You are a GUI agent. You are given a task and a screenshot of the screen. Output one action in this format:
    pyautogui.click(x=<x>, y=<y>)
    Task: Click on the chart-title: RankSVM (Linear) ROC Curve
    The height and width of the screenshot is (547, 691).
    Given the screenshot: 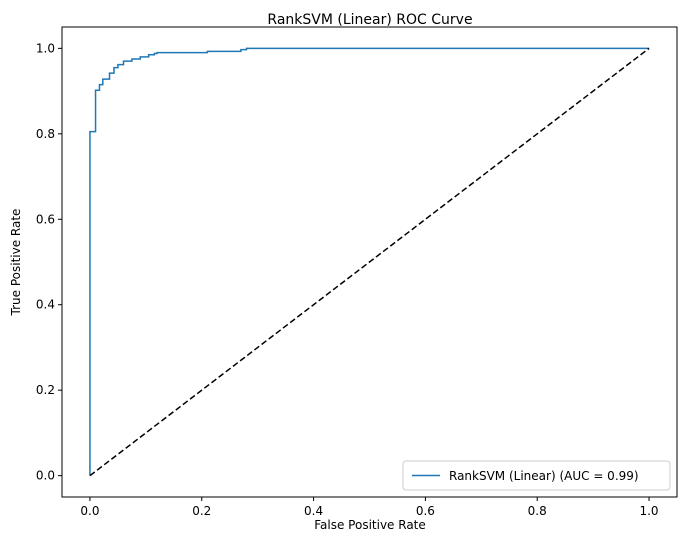 What is the action you would take?
    pyautogui.click(x=369, y=20)
    